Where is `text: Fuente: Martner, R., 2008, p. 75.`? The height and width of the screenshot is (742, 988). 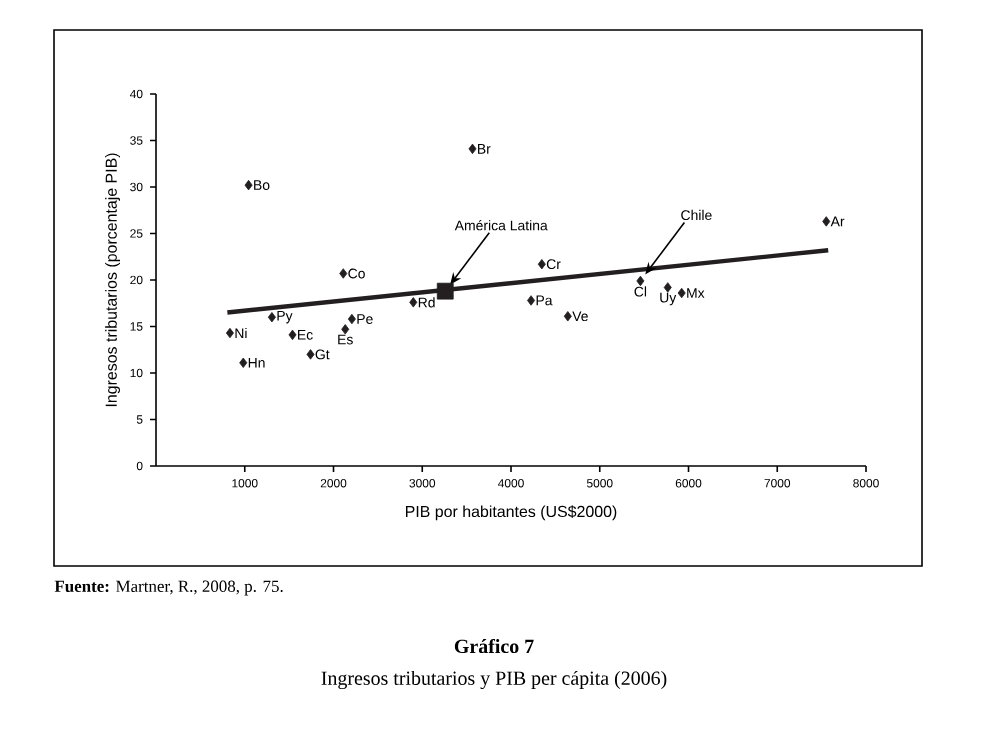 text: Fuente: Martner, R., 2008, p. 75. is located at coordinates (168, 588).